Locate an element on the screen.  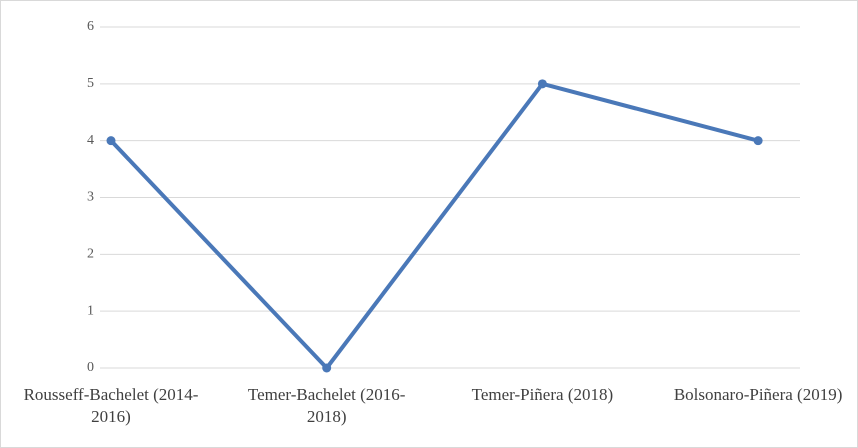
x-tick-label: Temer-Piñera (2018) is located at coordinates (542, 394).